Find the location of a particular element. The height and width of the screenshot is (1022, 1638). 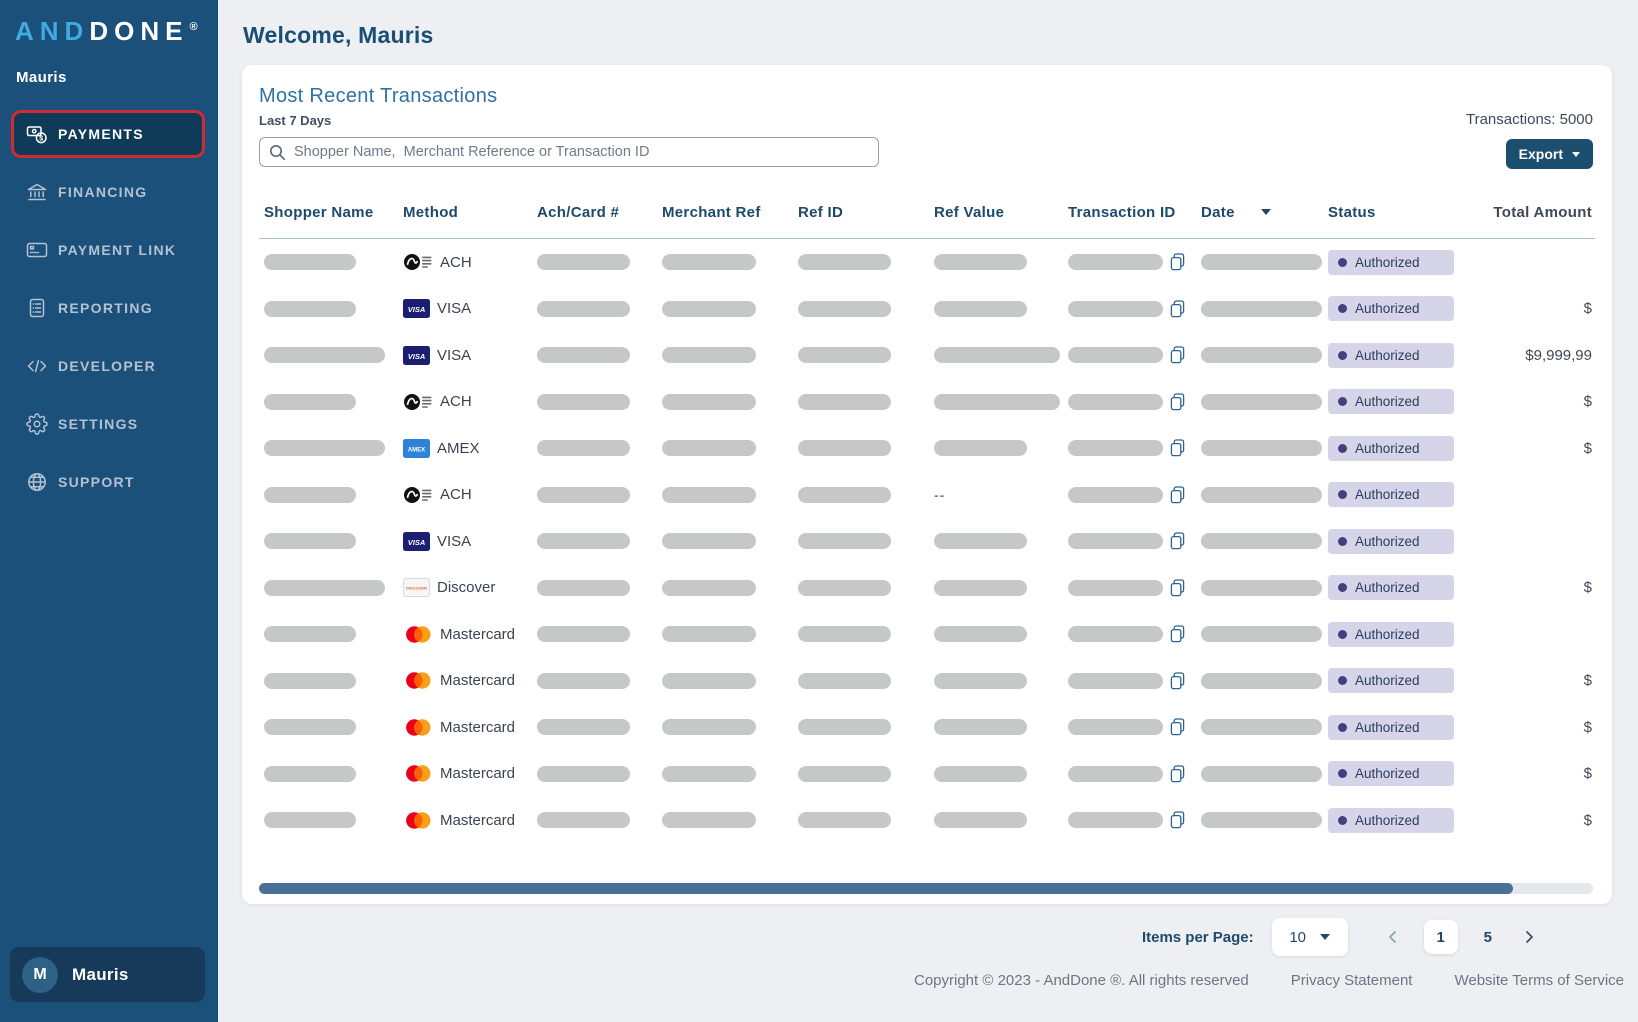

sidebar-item-payment-link: PAYMENT LINK is located at coordinates (108, 250).